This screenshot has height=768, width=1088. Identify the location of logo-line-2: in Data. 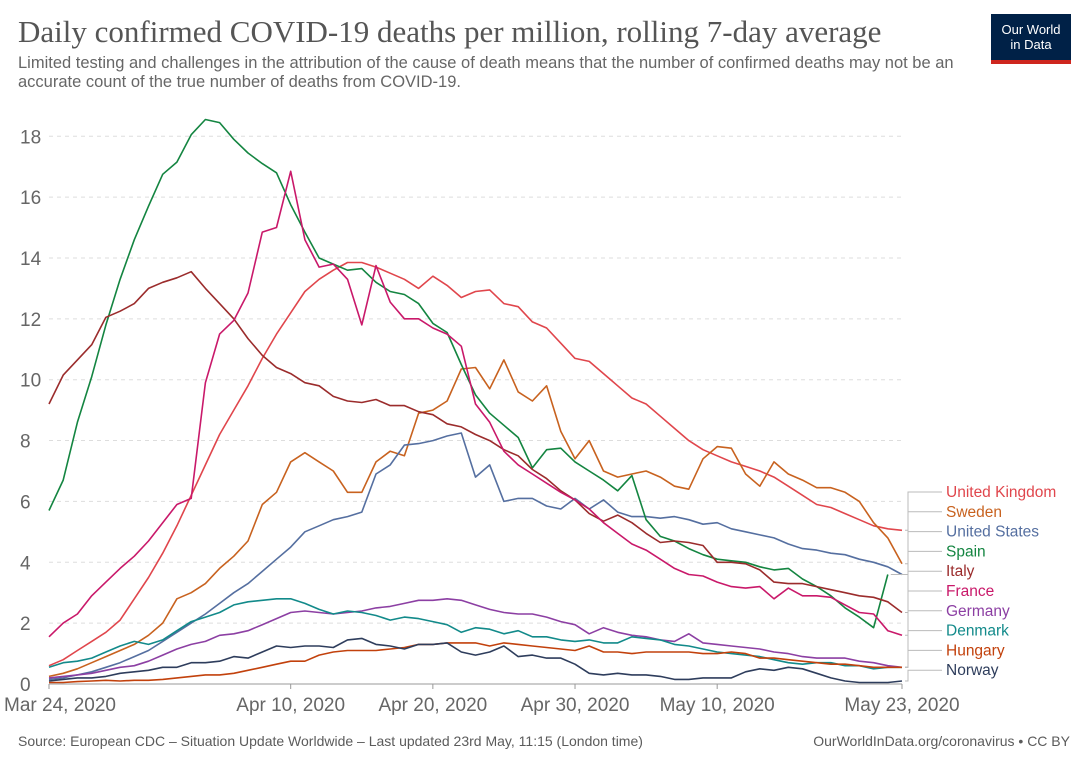
(1031, 44).